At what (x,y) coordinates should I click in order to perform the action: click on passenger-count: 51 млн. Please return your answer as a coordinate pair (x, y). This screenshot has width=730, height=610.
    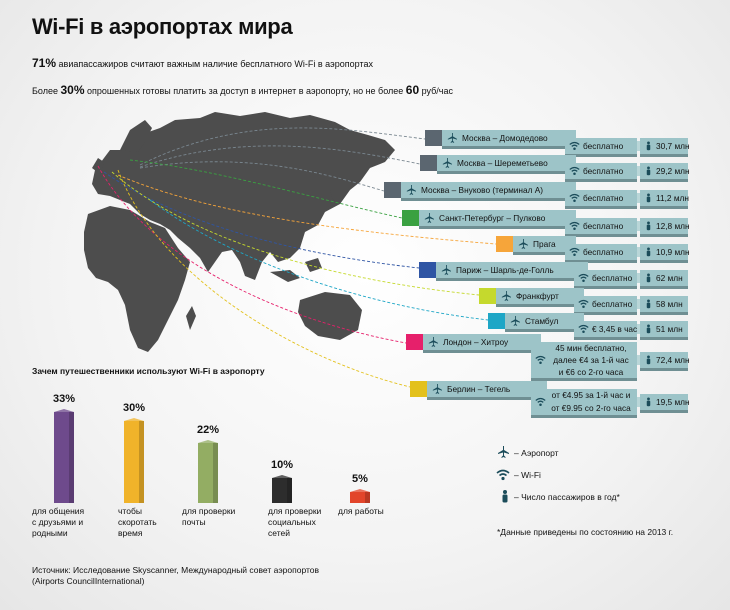
    Looking at the image, I should click on (664, 329).